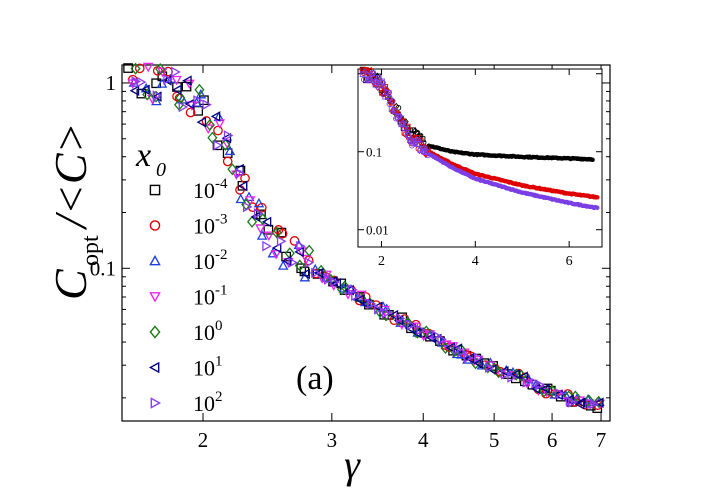 The height and width of the screenshot is (499, 706). I want to click on legend-label: 100, so click(208, 331).